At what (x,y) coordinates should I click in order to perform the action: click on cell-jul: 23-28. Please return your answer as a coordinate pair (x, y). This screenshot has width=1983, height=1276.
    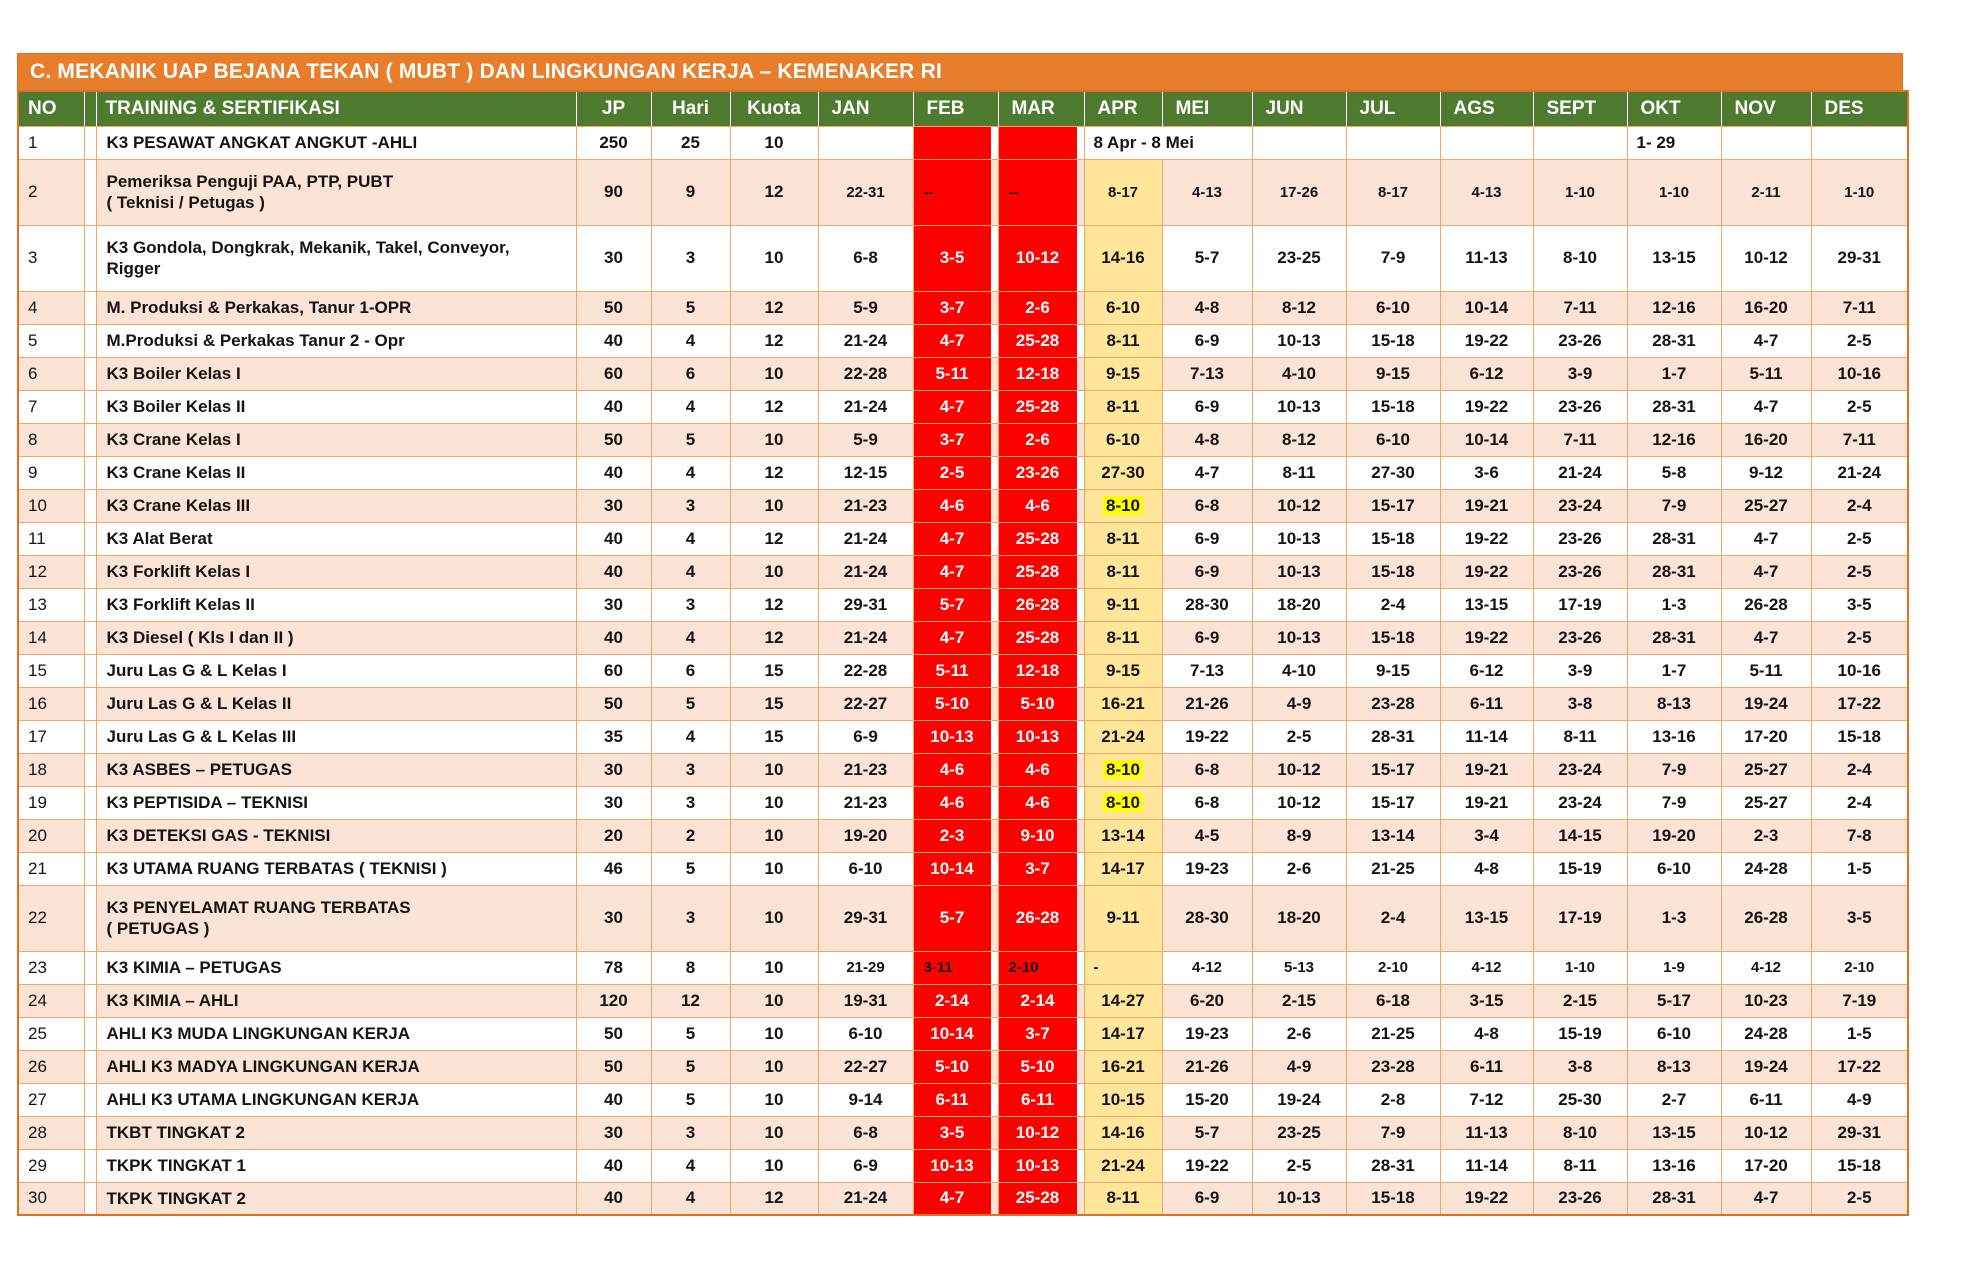
    Looking at the image, I should click on (1393, 1066).